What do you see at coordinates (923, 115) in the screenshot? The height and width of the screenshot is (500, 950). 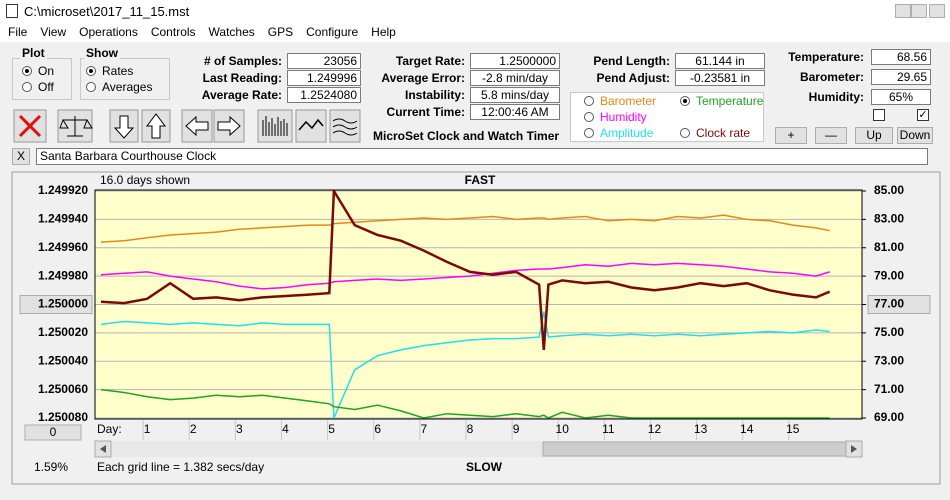 I see `checkbox: ✓` at bounding box center [923, 115].